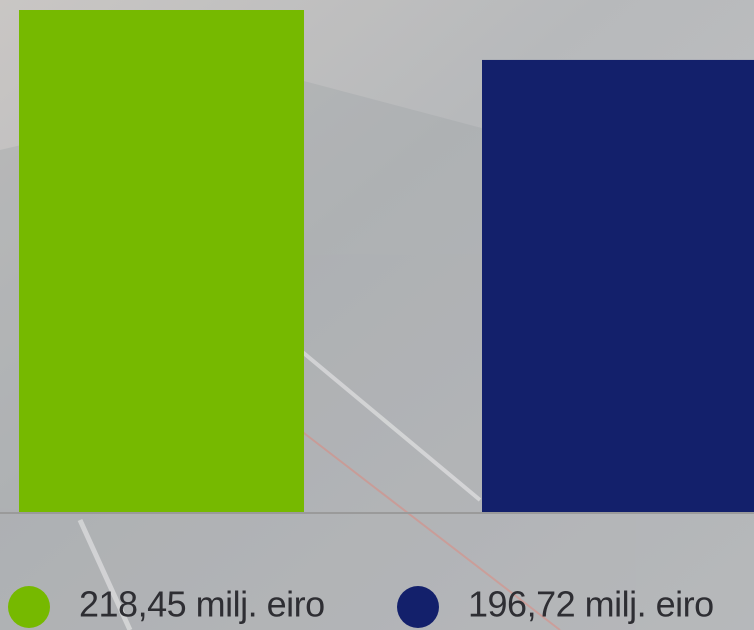 This screenshot has width=754, height=630. What do you see at coordinates (591, 604) in the screenshot?
I see `legend-label: 196,72 milj. eiro` at bounding box center [591, 604].